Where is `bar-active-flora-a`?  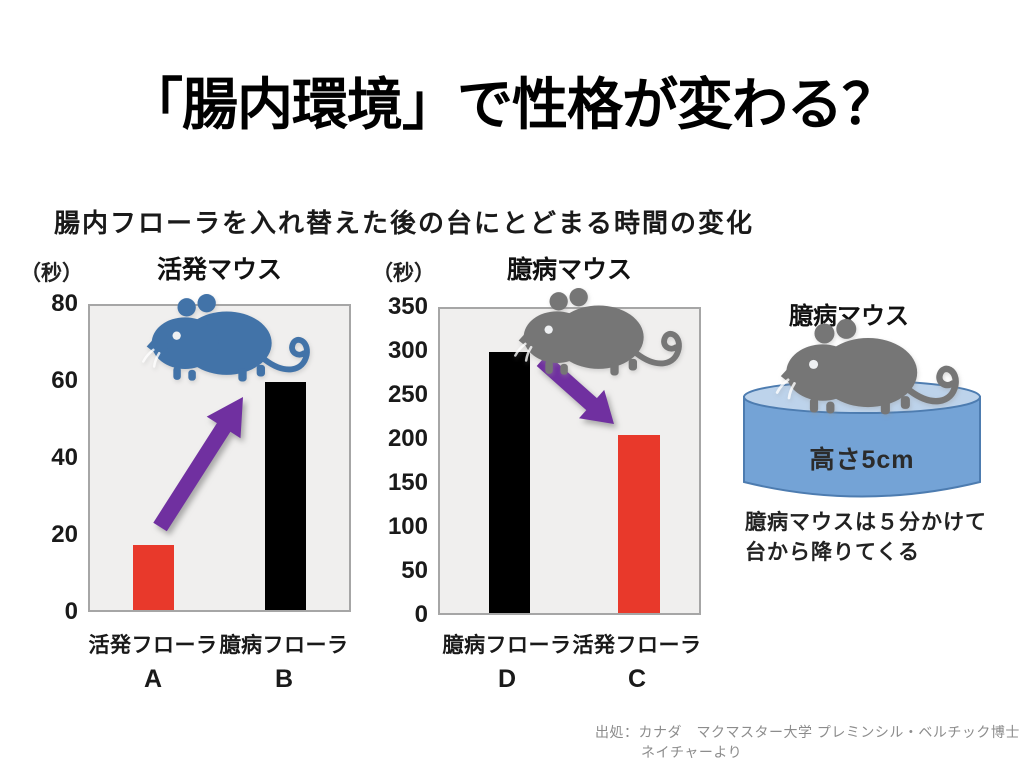
bar-active-flora-a is located at coordinates (153, 577).